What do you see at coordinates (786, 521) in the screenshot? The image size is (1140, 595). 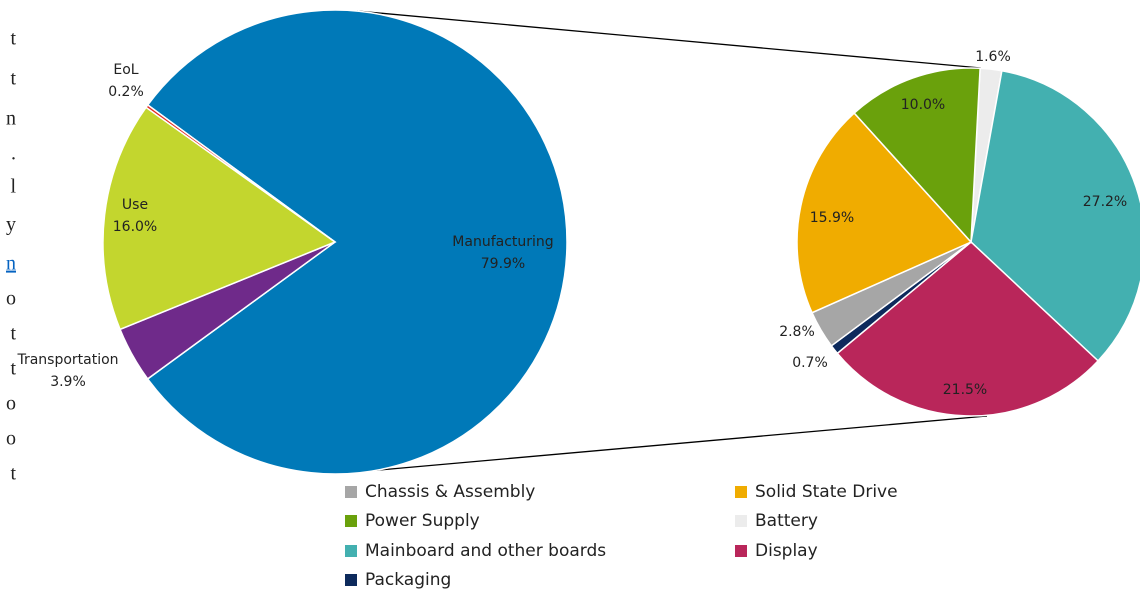 I see `legend-label: Battery` at bounding box center [786, 521].